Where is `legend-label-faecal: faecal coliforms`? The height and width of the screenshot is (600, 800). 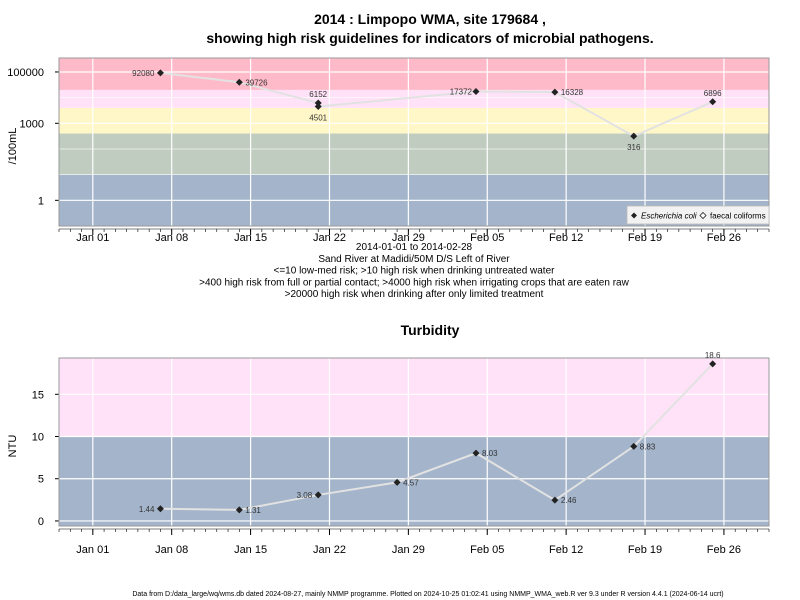 legend-label-faecal: faecal coliforms is located at coordinates (738, 216).